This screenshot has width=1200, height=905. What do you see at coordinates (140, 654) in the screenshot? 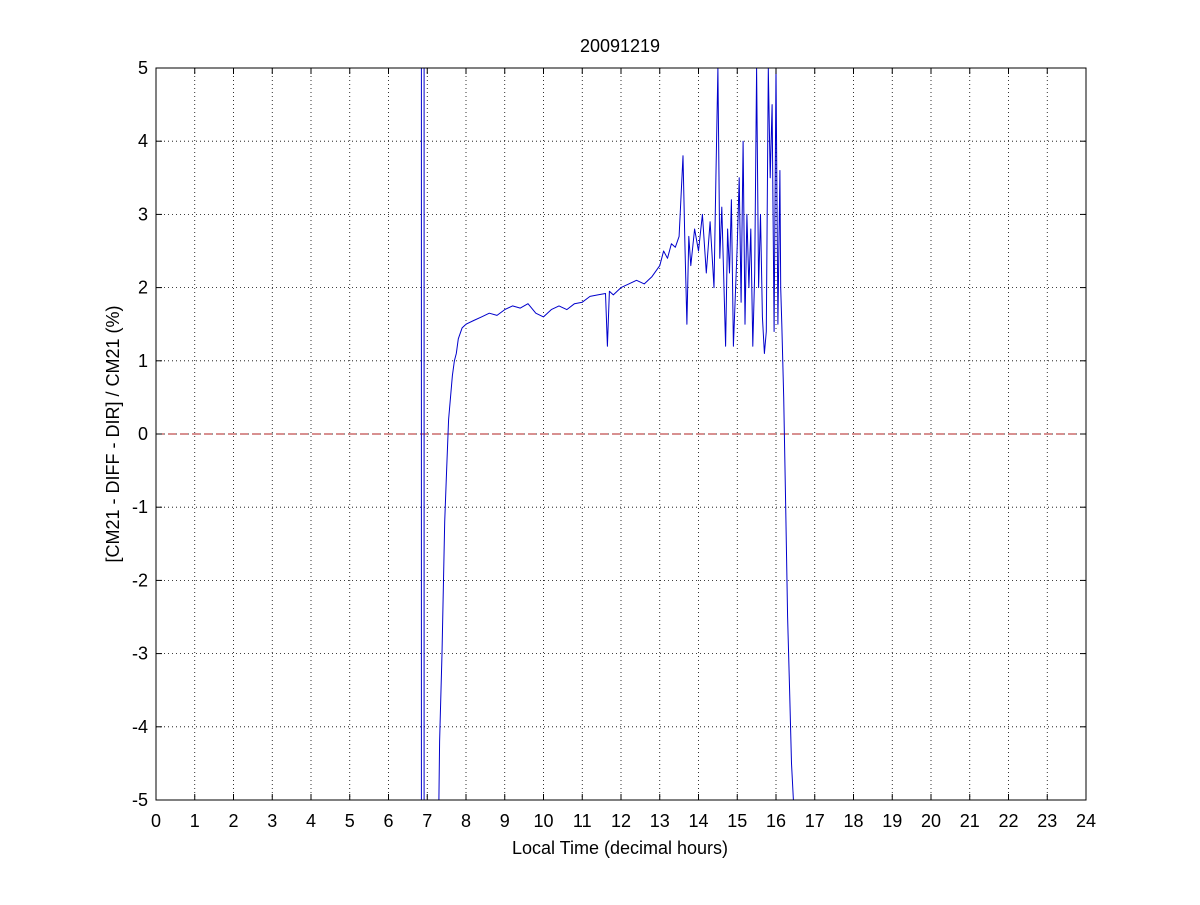
I see `y-tick-label: -3` at bounding box center [140, 654].